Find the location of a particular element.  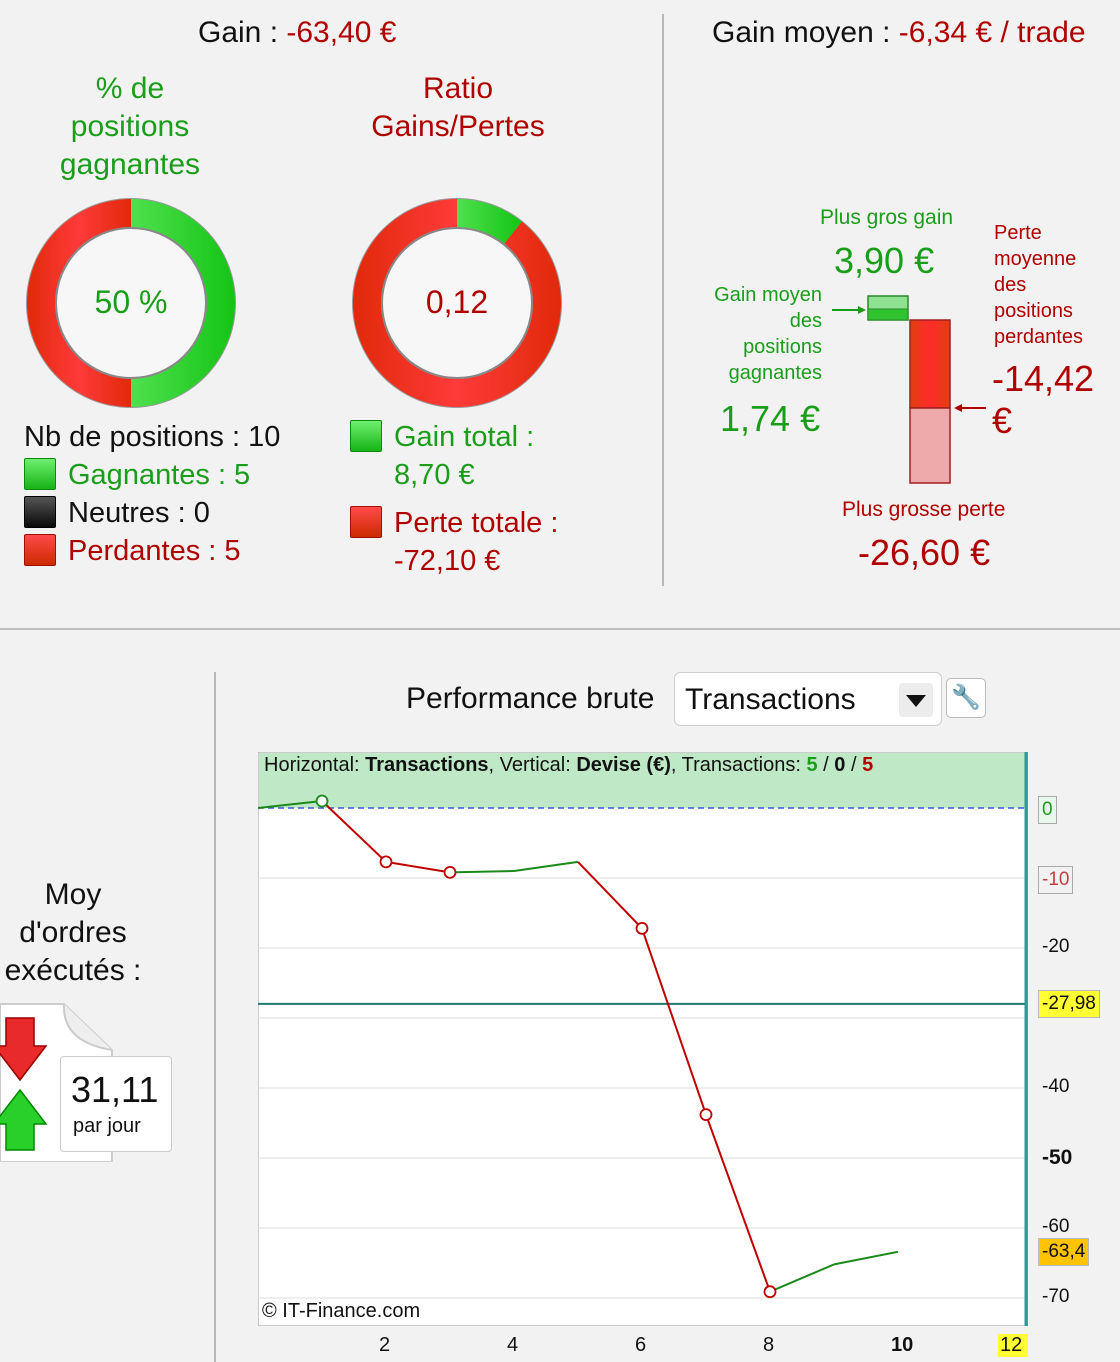

chevron-down-icon is located at coordinates (916, 700).